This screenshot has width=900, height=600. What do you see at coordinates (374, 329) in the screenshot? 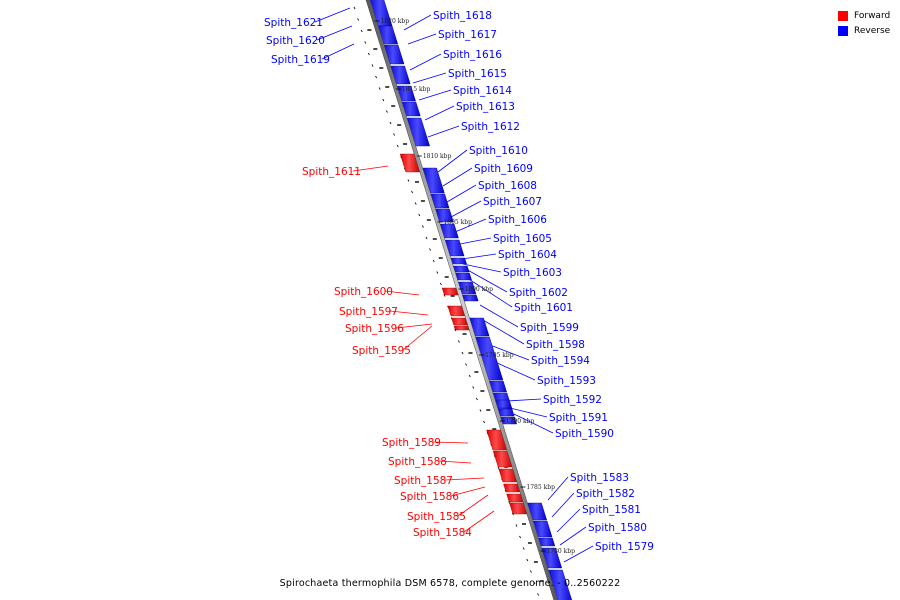
I see `gene-label: Spith_1596` at bounding box center [374, 329].